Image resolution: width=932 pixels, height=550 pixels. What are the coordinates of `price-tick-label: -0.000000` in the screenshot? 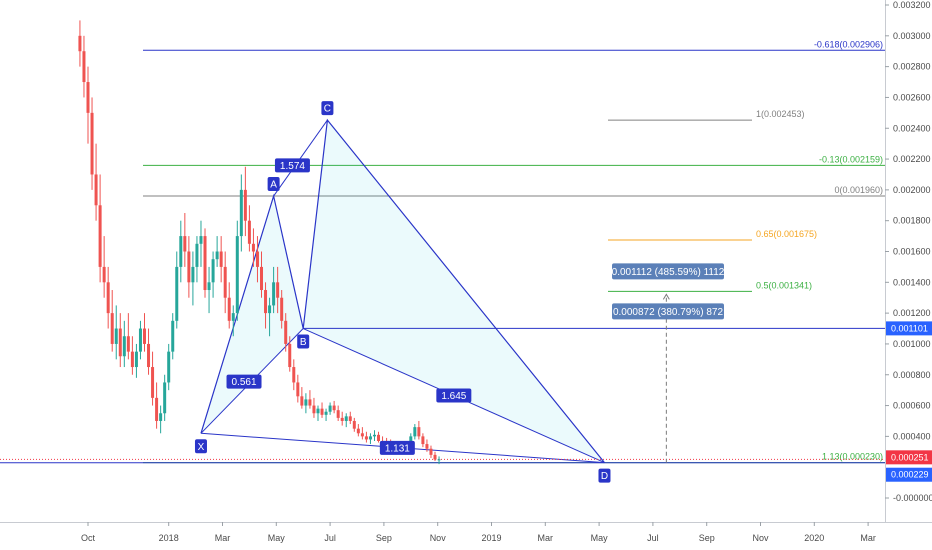 It's located at (912, 498).